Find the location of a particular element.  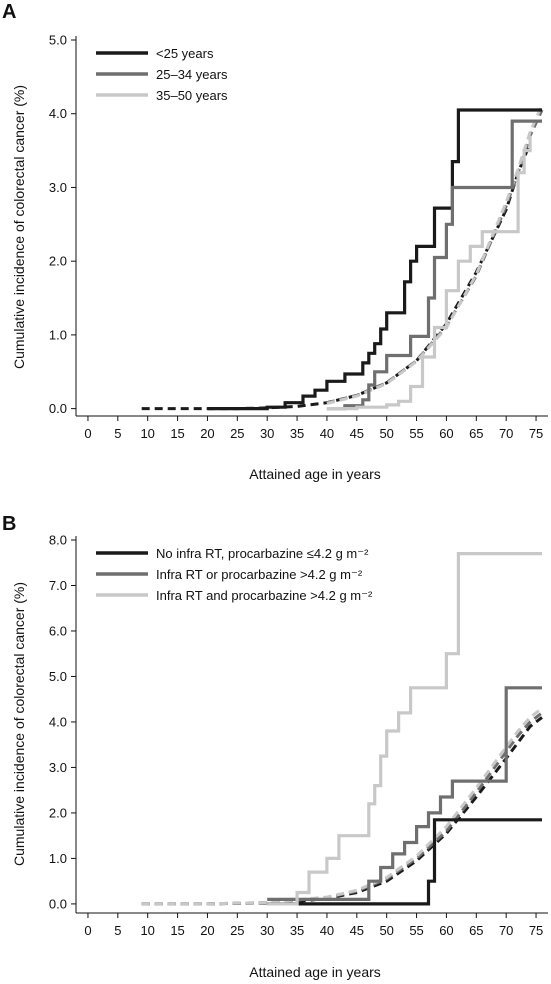

y-tick-label: 6.0 is located at coordinates (58, 630).